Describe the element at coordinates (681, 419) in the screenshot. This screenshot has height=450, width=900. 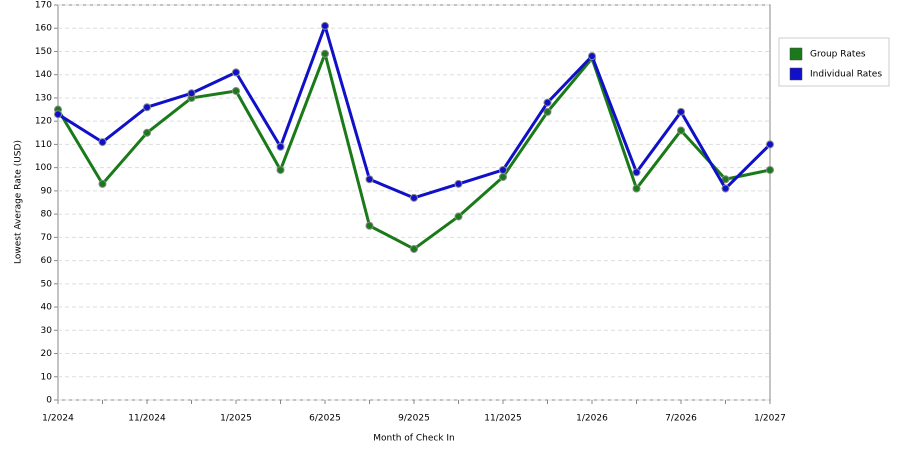
I see `x-tick-label: 7/2026` at that location.